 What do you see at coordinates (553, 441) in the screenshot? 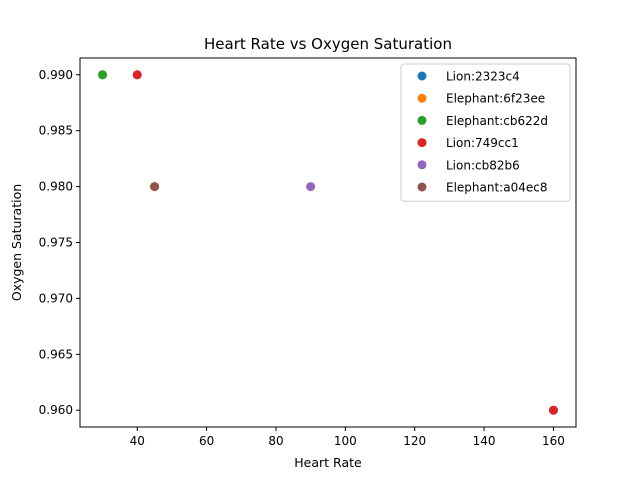
I see `x-tick-label: 160` at bounding box center [553, 441].